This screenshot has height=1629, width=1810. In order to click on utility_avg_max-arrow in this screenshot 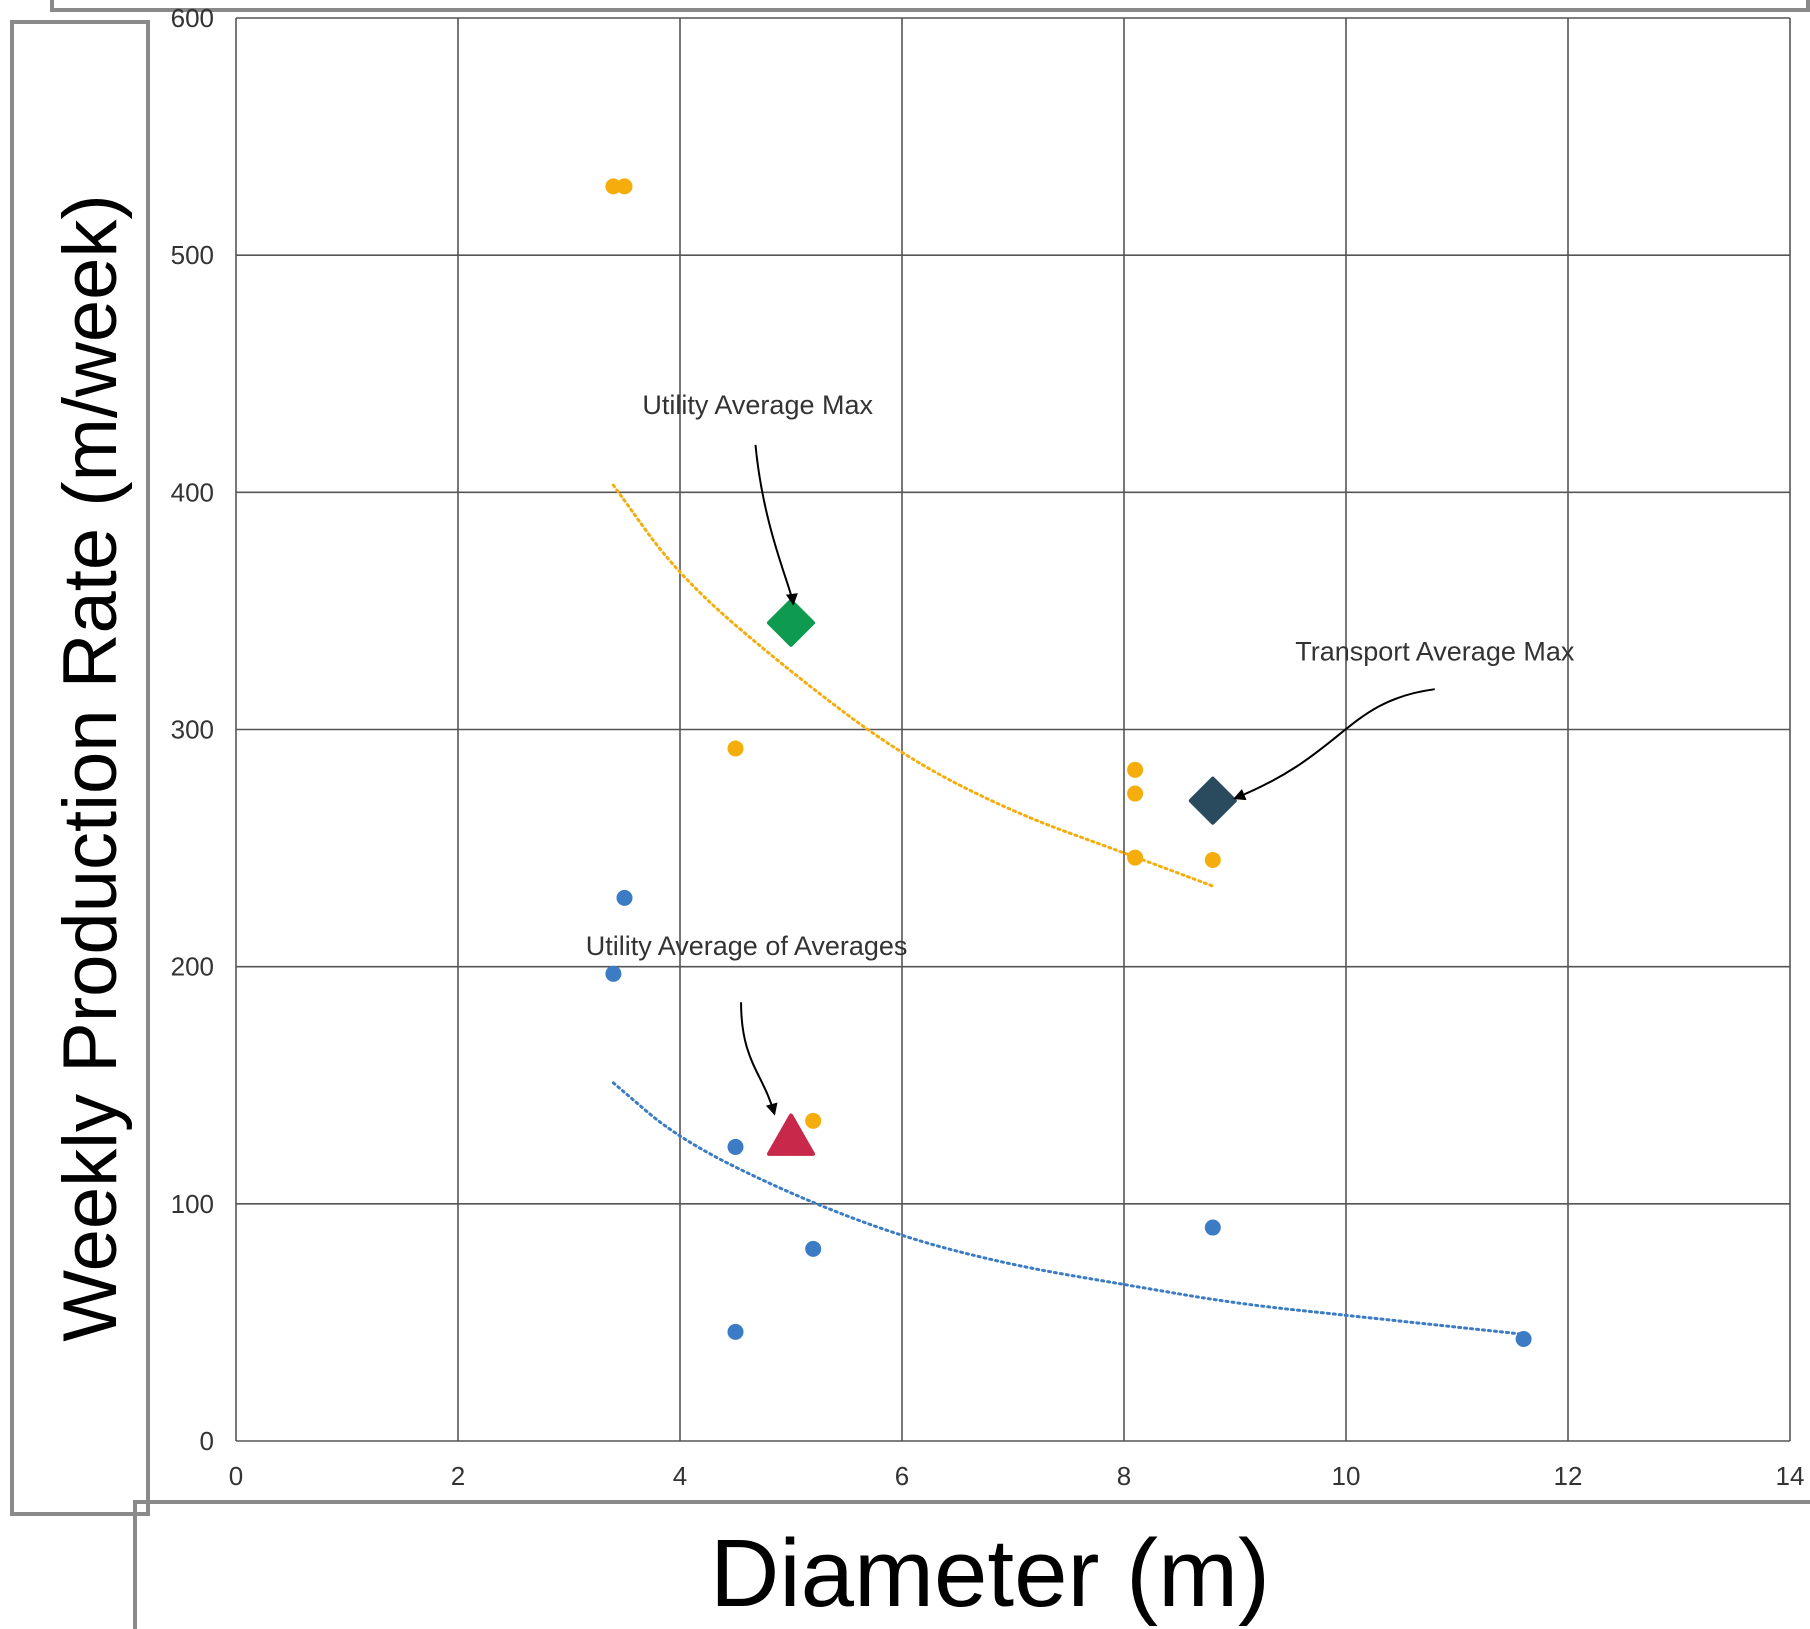, I will do `click(776, 525)`.